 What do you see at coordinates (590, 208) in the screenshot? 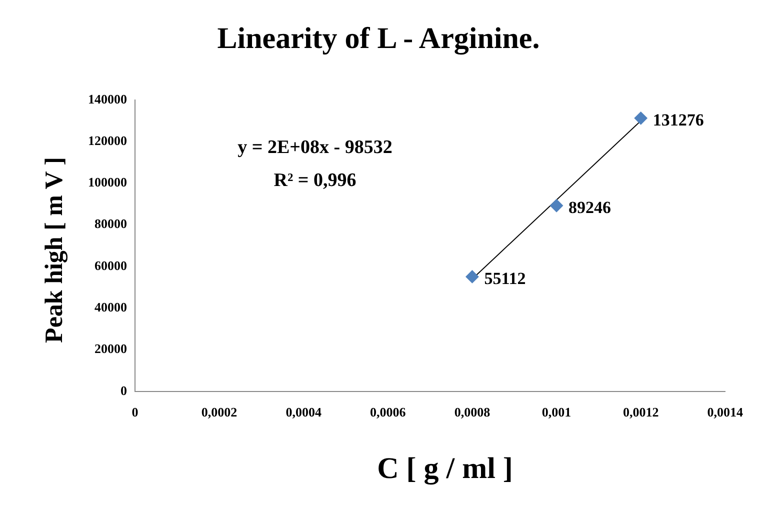
I see `data-label: 89246` at bounding box center [590, 208].